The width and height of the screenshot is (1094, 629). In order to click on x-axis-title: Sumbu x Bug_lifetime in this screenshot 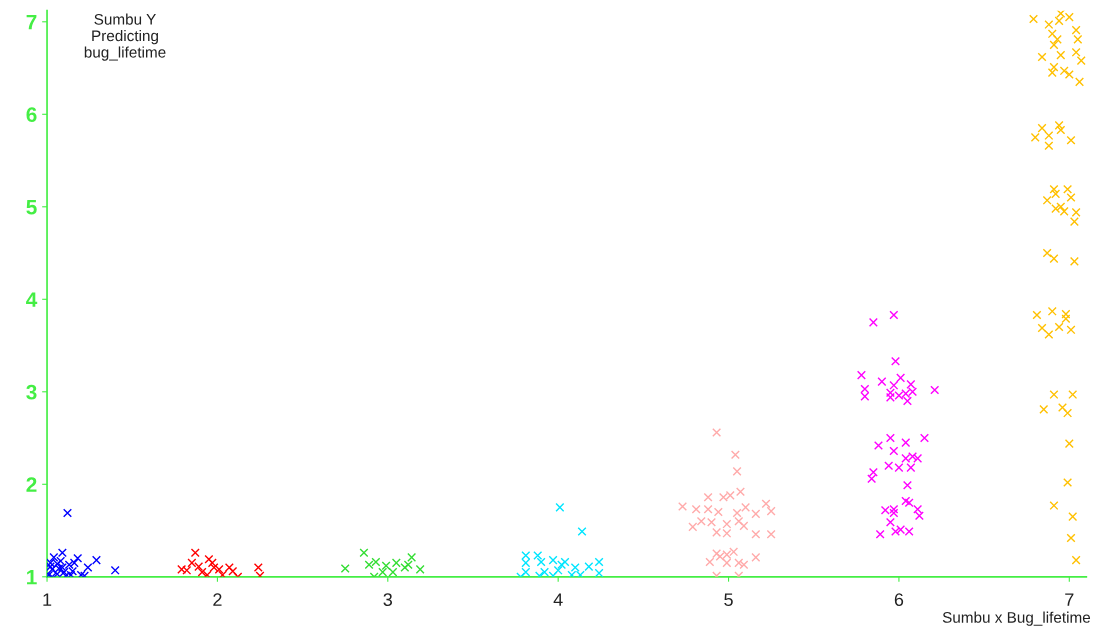, I will do `click(1016, 618)`.